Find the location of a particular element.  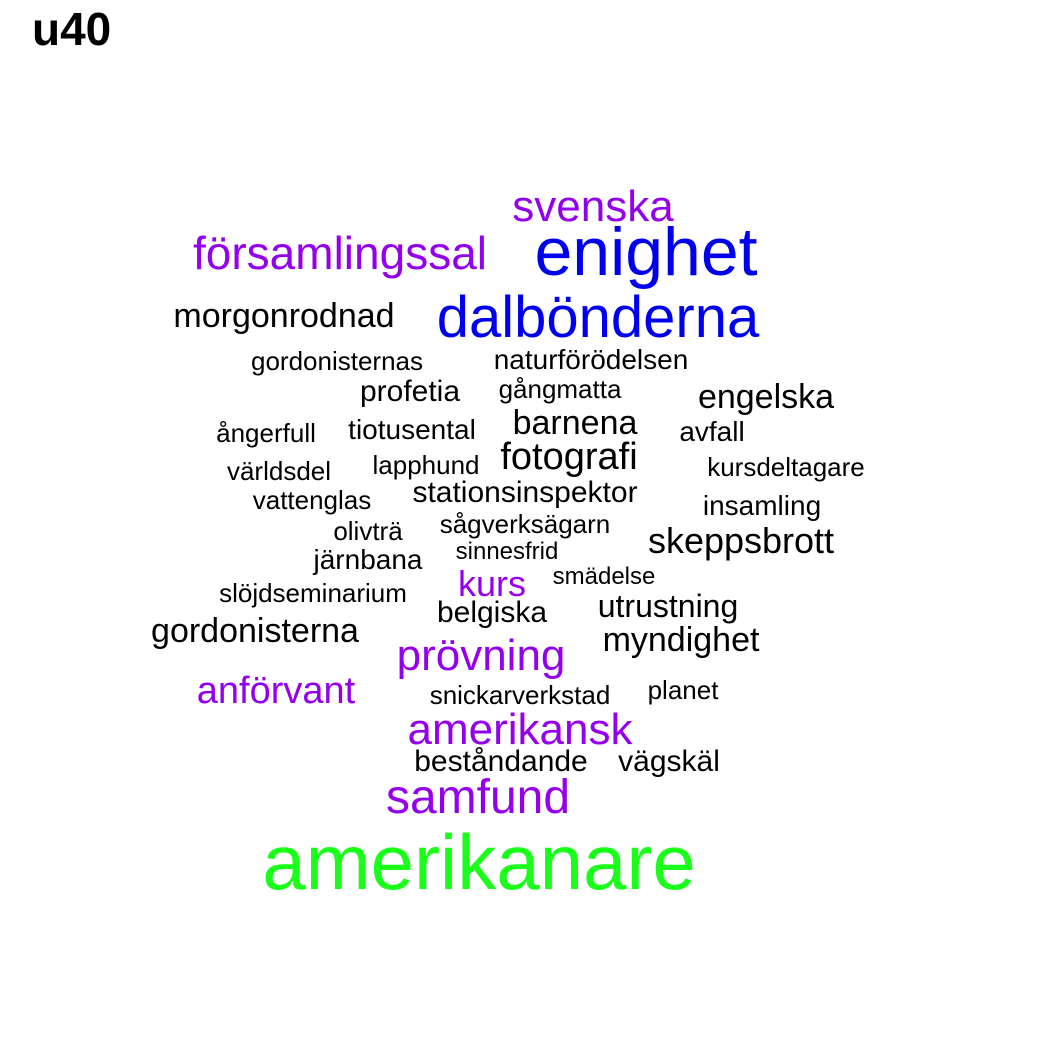

word-dalbonderna: dalbönderna is located at coordinates (598, 317).